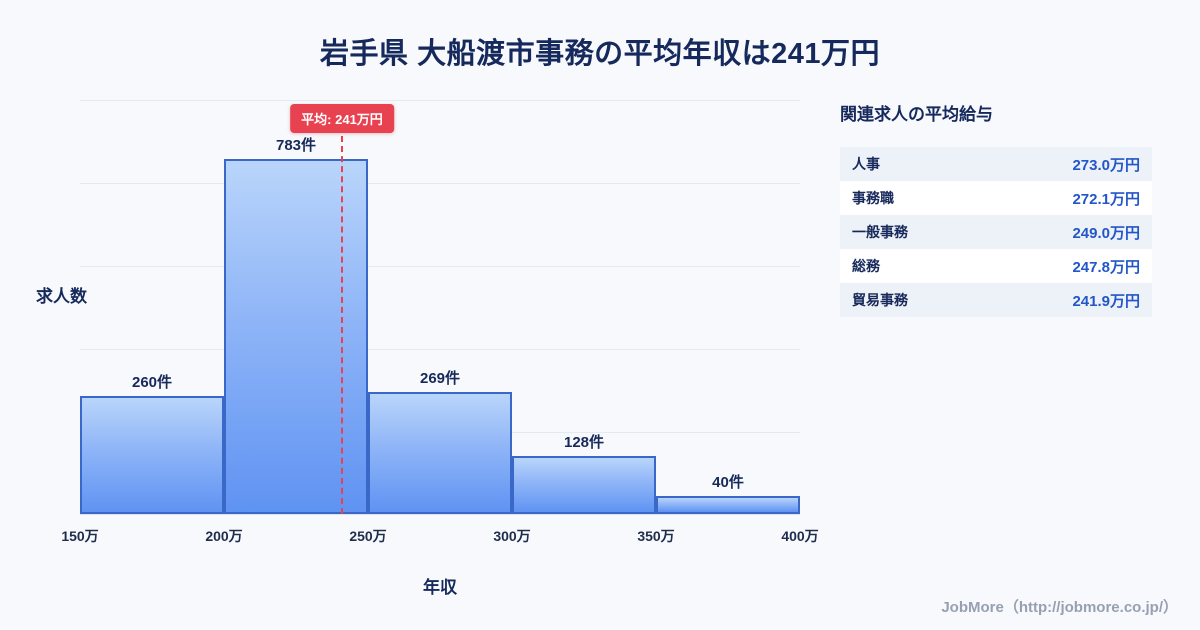 The width and height of the screenshot is (1200, 630). What do you see at coordinates (800, 536) in the screenshot?
I see `x-tick: 400万` at bounding box center [800, 536].